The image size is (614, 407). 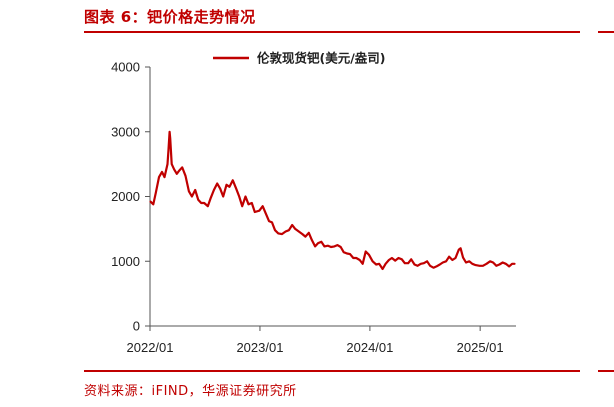 I want to click on x-tick-label: 2024/01, so click(x=369, y=347).